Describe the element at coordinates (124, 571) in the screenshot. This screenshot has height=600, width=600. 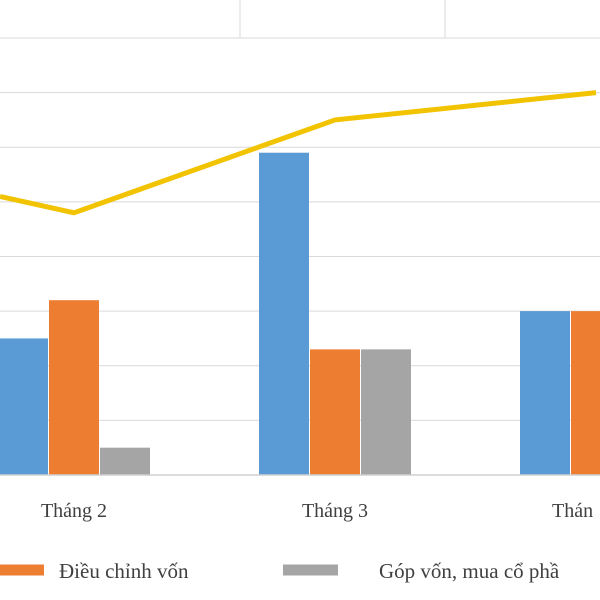
I see `legend-label-dieu-chinh-von: Điều chỉnh vốn` at that location.